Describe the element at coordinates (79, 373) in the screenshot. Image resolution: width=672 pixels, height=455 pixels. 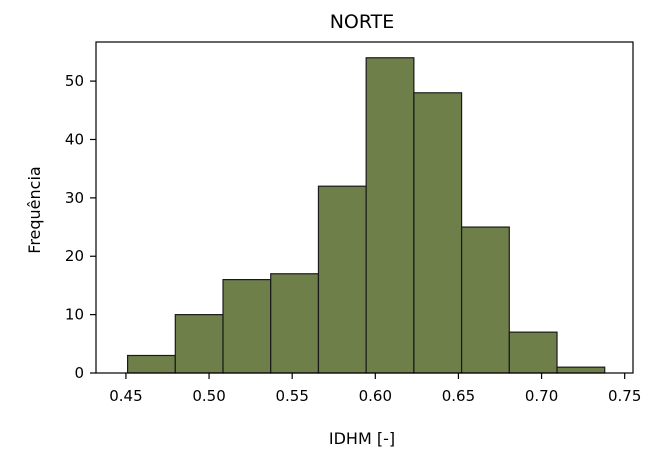
I see `y-tick-label: 0` at that location.